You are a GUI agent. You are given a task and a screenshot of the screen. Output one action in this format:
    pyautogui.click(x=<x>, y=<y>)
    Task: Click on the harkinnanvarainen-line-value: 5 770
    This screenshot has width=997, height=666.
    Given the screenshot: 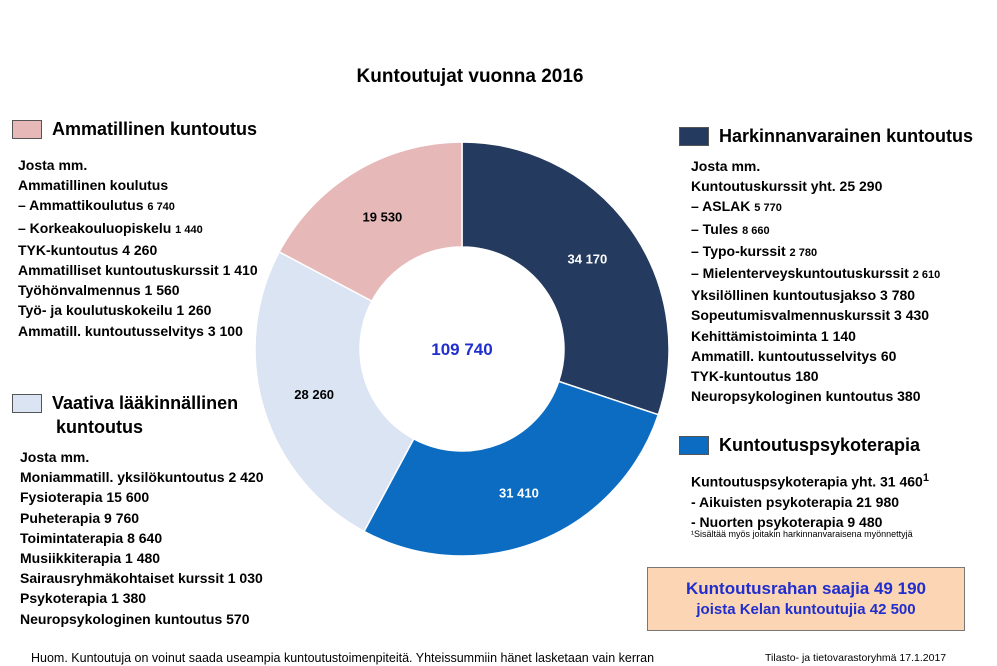 What is the action you would take?
    pyautogui.click(x=768, y=208)
    